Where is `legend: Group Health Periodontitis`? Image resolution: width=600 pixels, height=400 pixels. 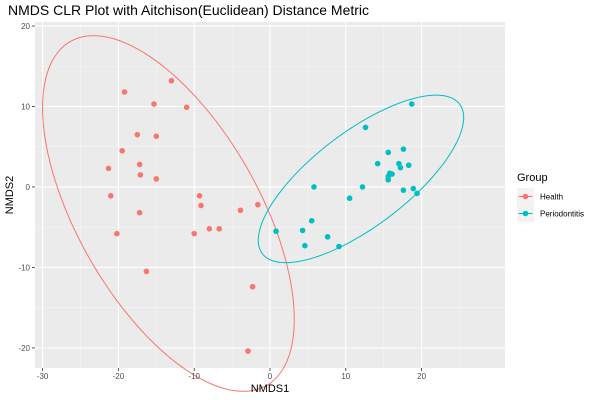 legend: Group Health Periodontitis is located at coordinates (550, 197).